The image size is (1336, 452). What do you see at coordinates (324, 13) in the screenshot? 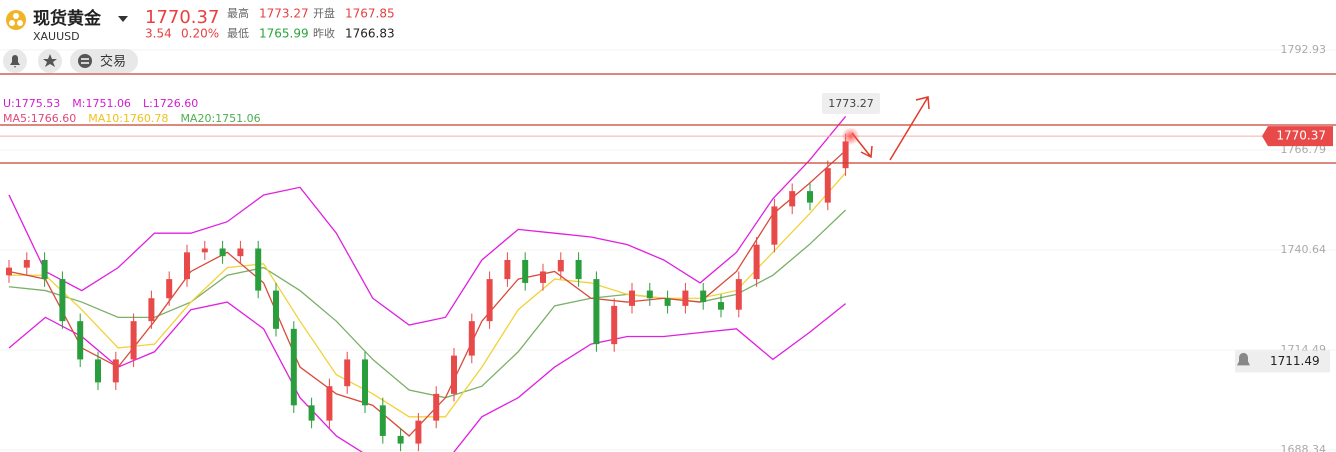
I see `stat-label: 开盘` at bounding box center [324, 13].